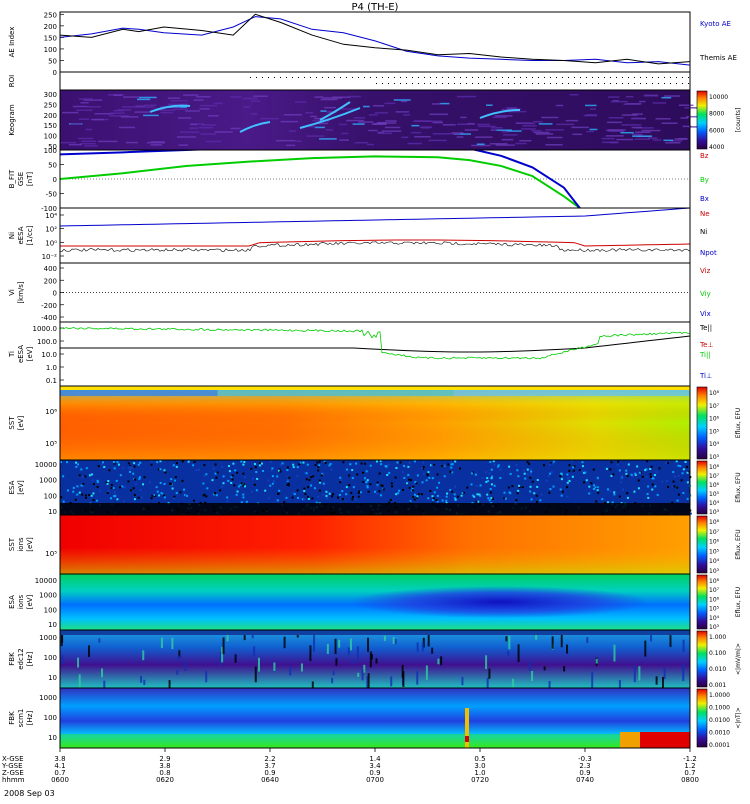 The image size is (750, 804). I want to click on xaxis-value: 0.7, so click(689, 773).